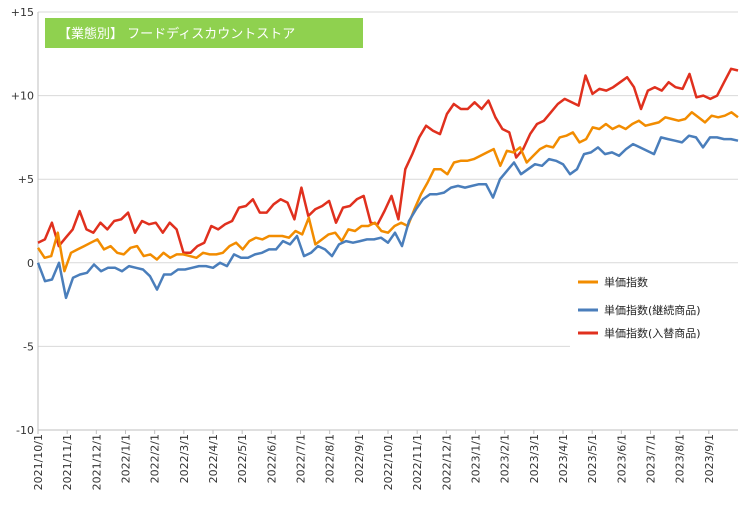  Describe the element at coordinates (592, 458) in the screenshot. I see `x-tick-label: 2023/5/1` at that location.